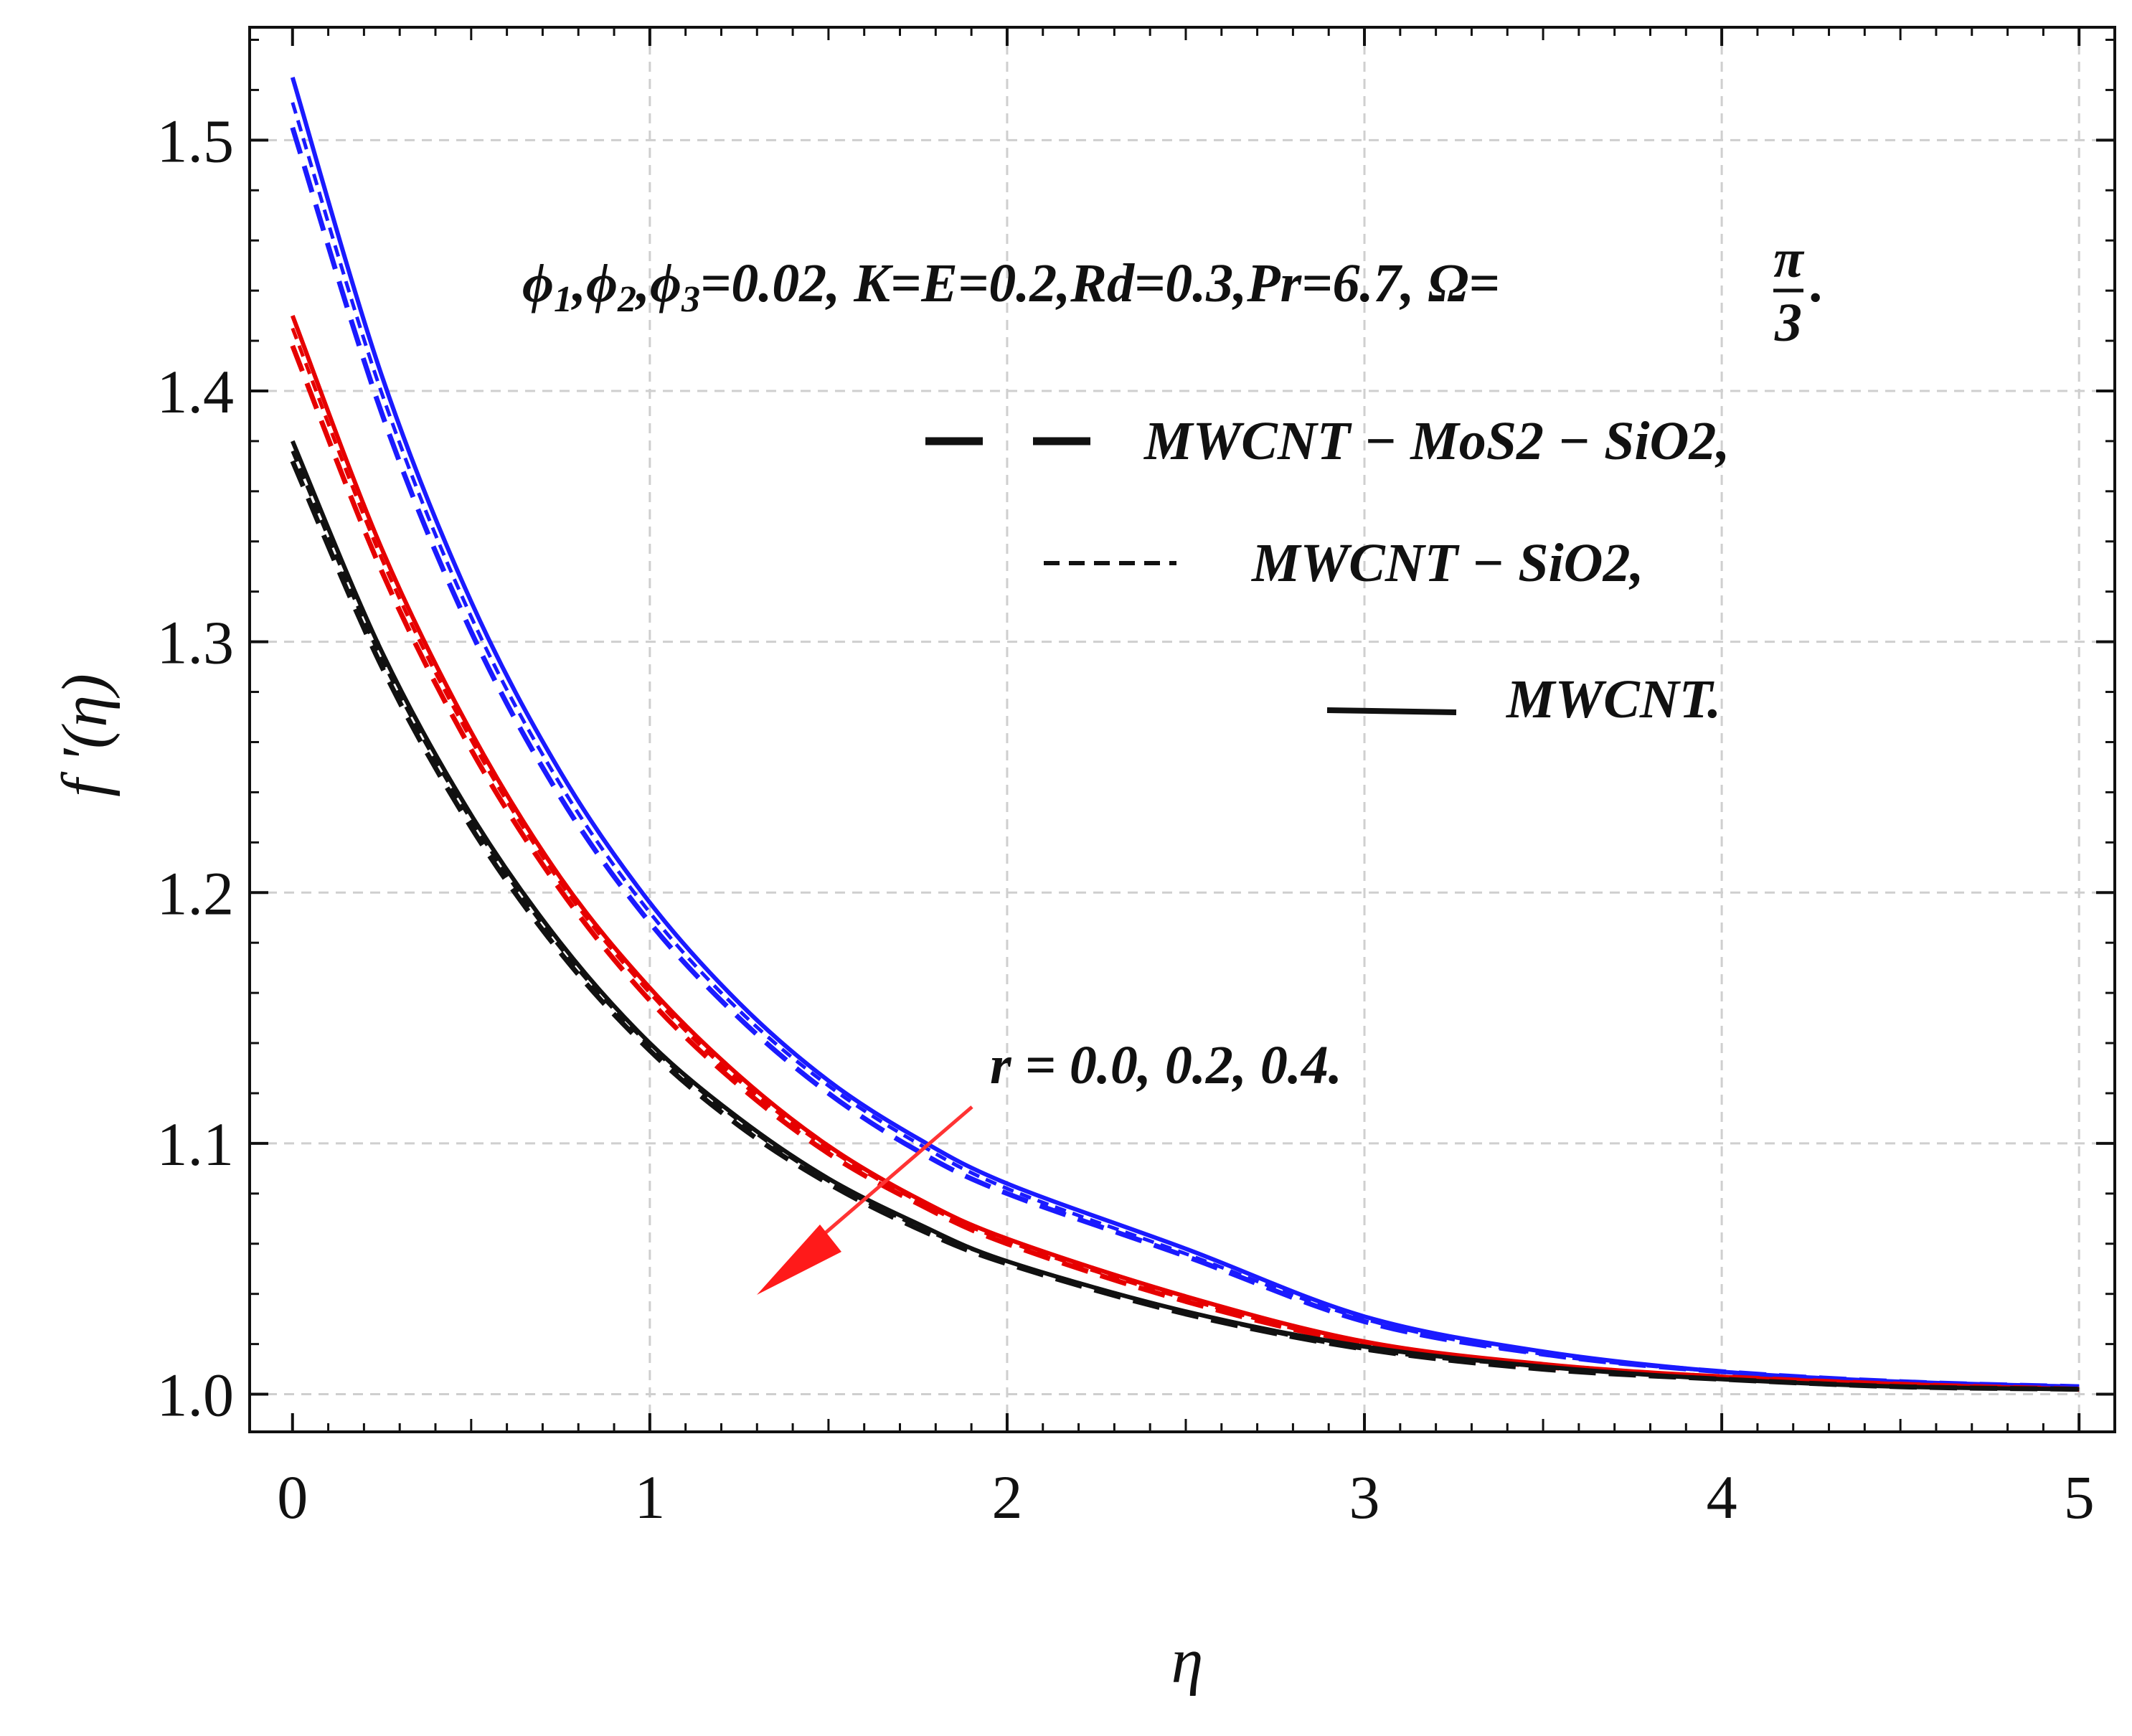  Describe the element at coordinates (690, 299) in the screenshot. I see `phi-3-subscript: 3` at that location.